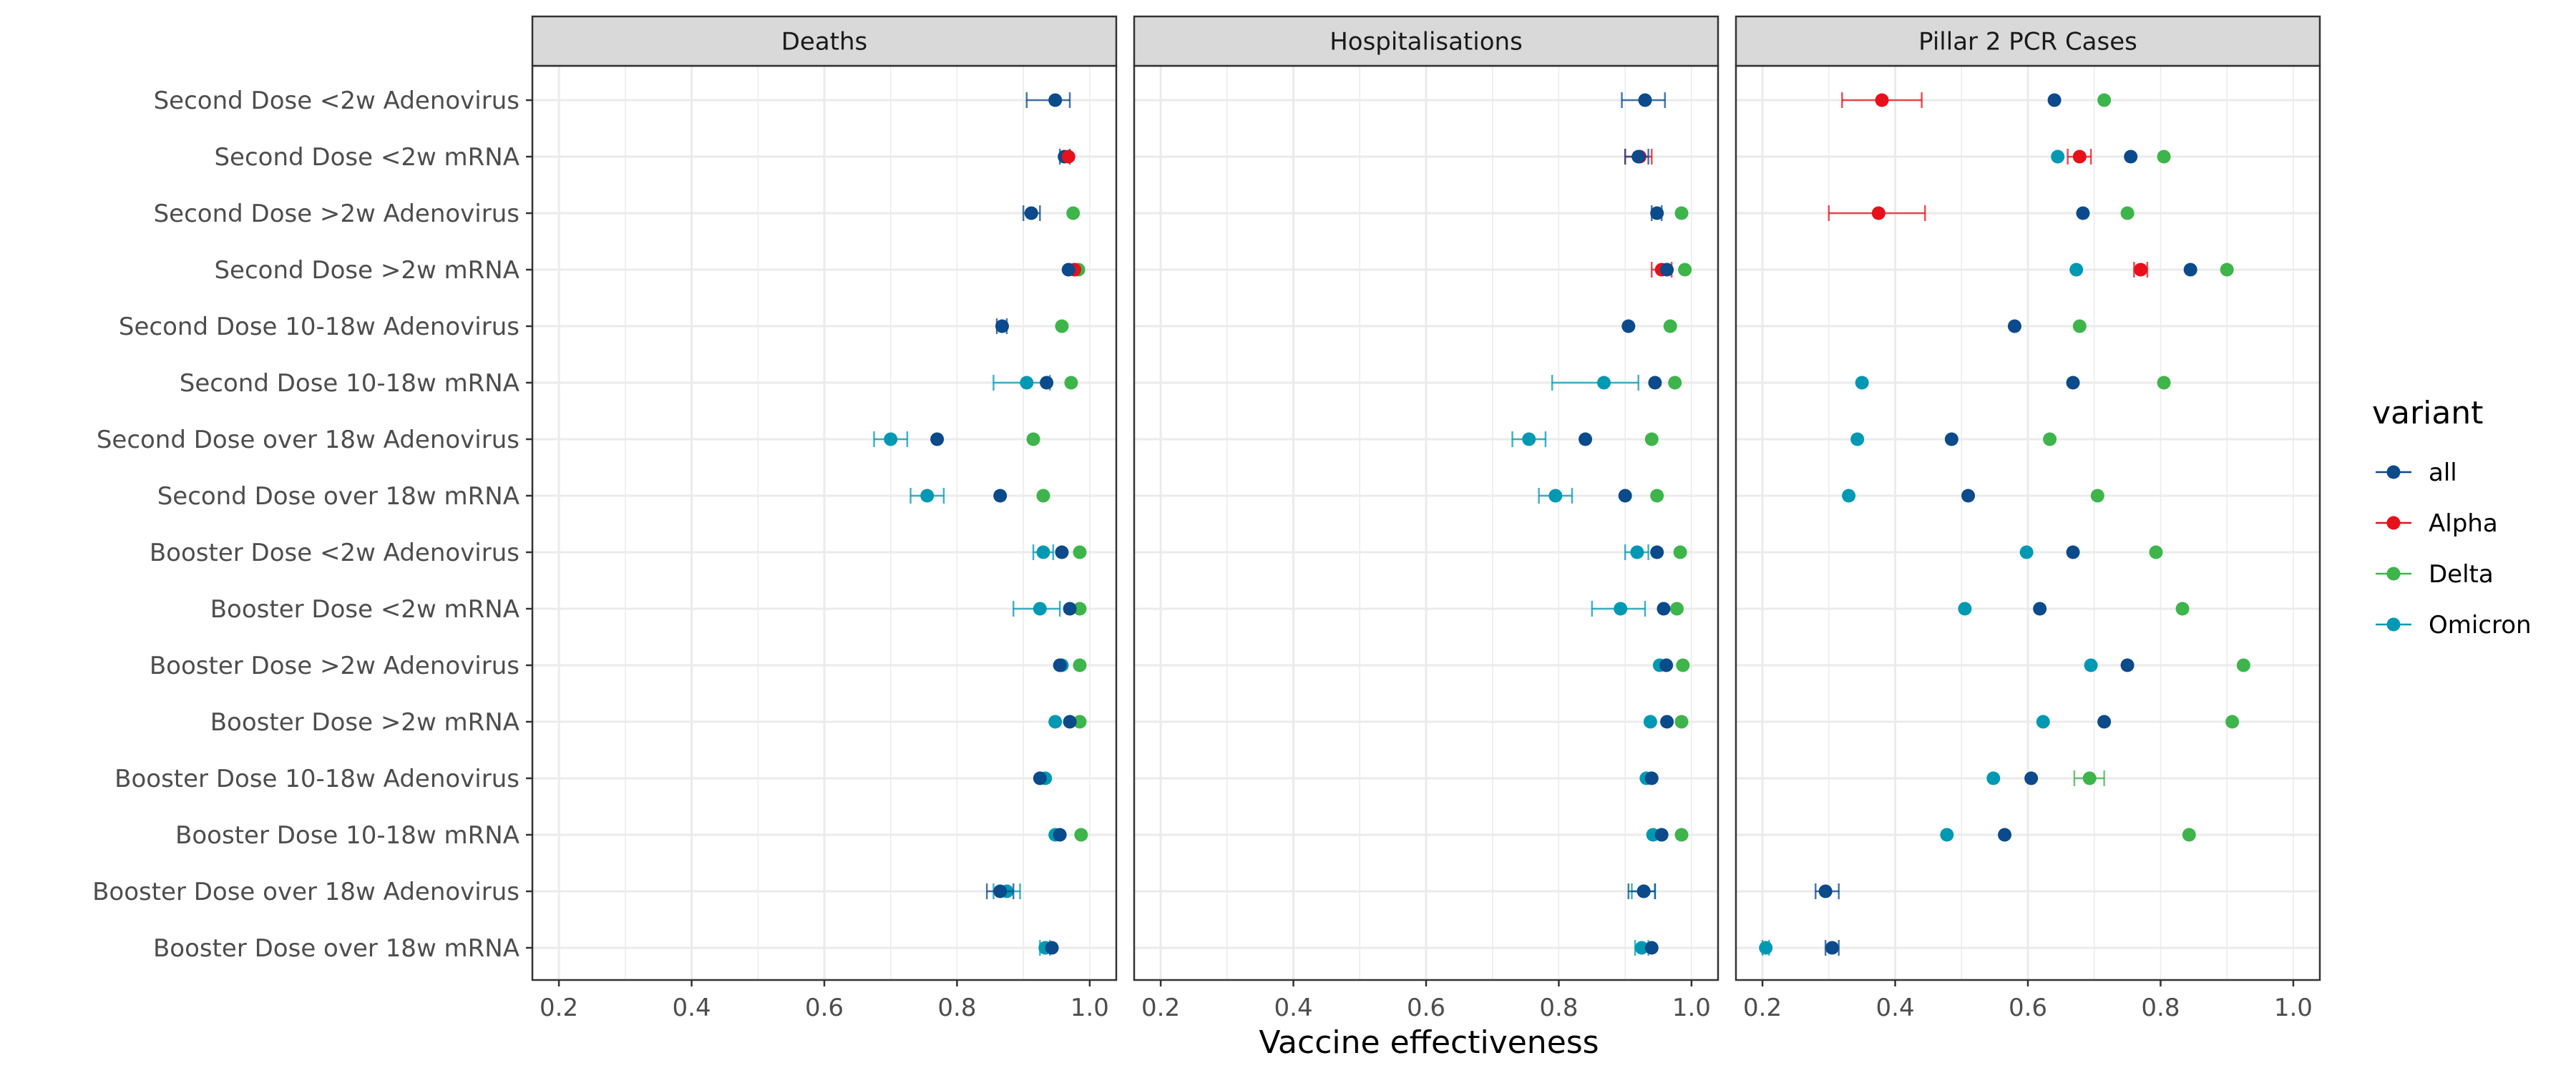  Describe the element at coordinates (2027, 42) in the screenshot. I see `facet-title: Pillar 2 PCR Cases` at that location.